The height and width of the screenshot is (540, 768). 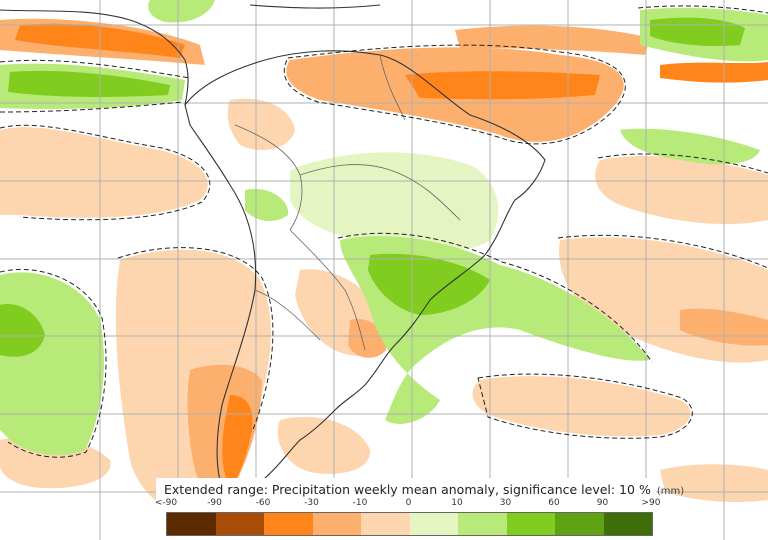 What do you see at coordinates (166, 503) in the screenshot?
I see `legend-tick-label: <-90` at bounding box center [166, 503].